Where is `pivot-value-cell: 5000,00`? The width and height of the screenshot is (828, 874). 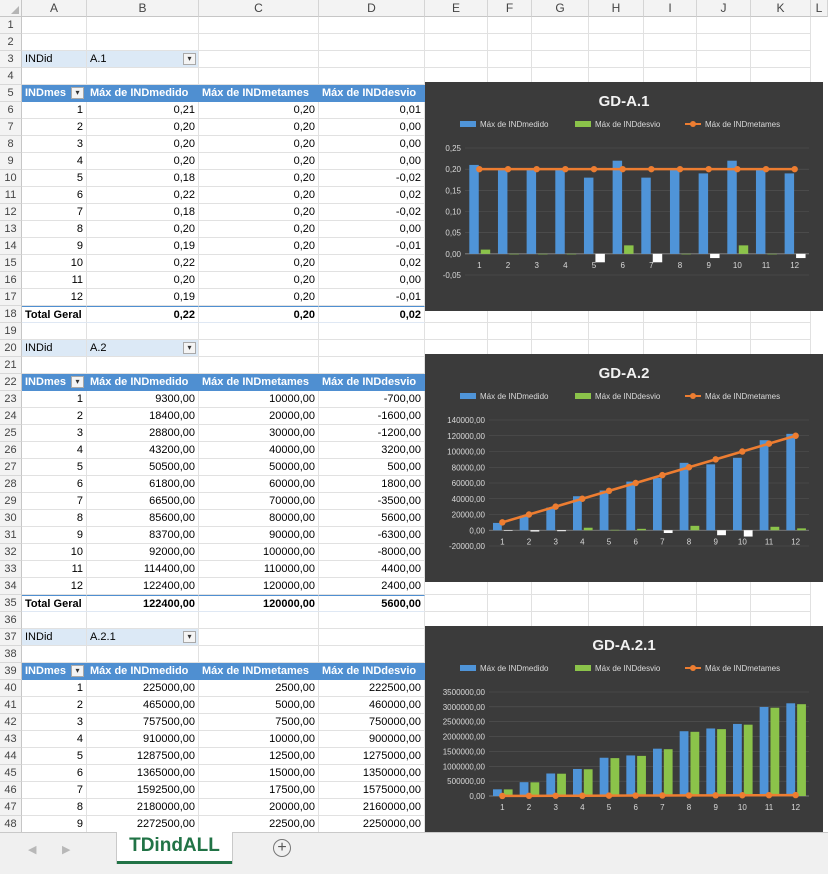 pivot-value-cell: 5000,00 is located at coordinates (259, 705).